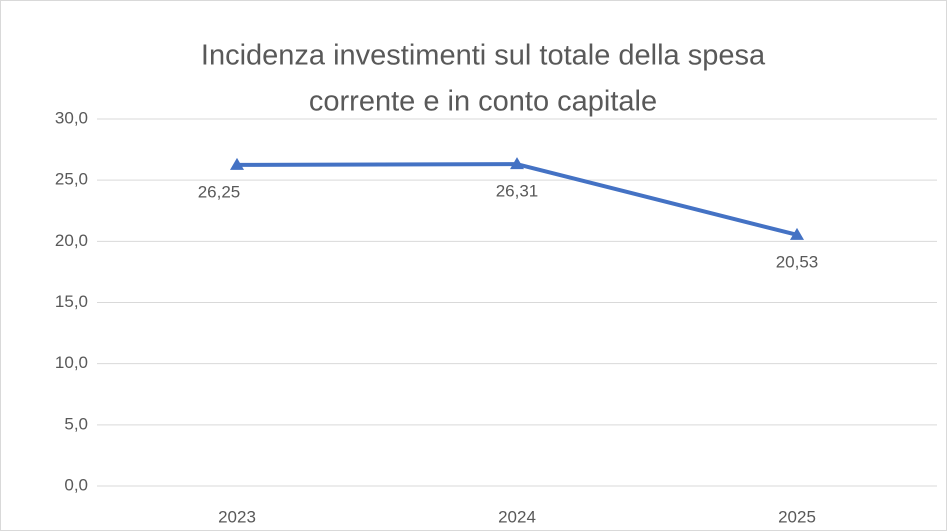 Image resolution: width=947 pixels, height=531 pixels. Describe the element at coordinates (71, 362) in the screenshot. I see `y-tick-label: 10,0` at that location.